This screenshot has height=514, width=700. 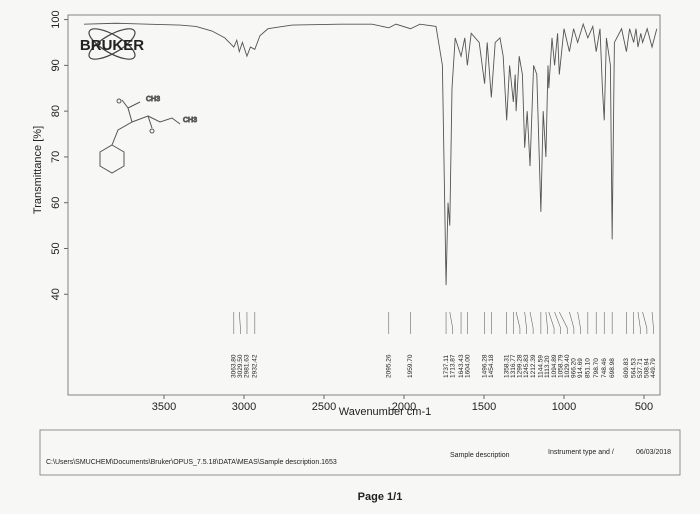 I want to click on page-number: Page 1/1, so click(x=380, y=497).